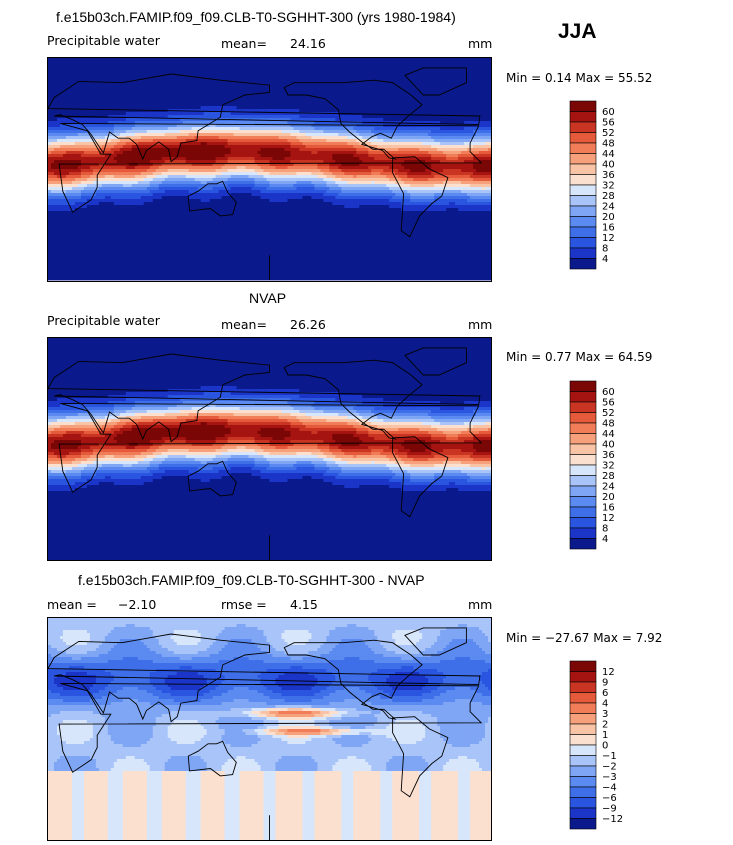  I want to click on panel1-mean-label: mean=, so click(244, 43).